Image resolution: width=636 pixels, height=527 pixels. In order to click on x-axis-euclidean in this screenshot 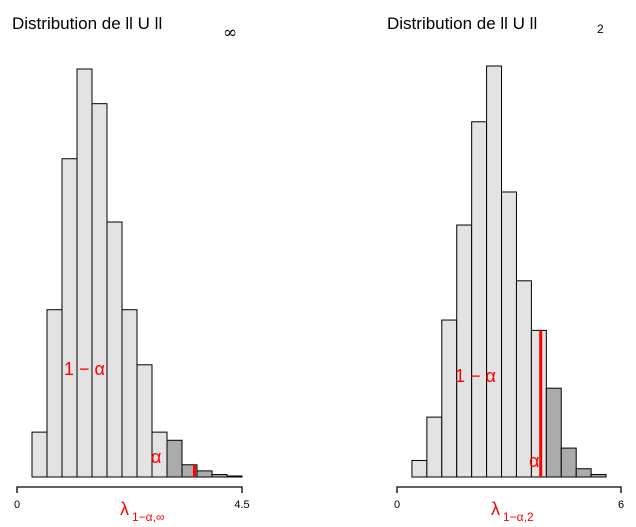, I will do `click(509, 489)`.